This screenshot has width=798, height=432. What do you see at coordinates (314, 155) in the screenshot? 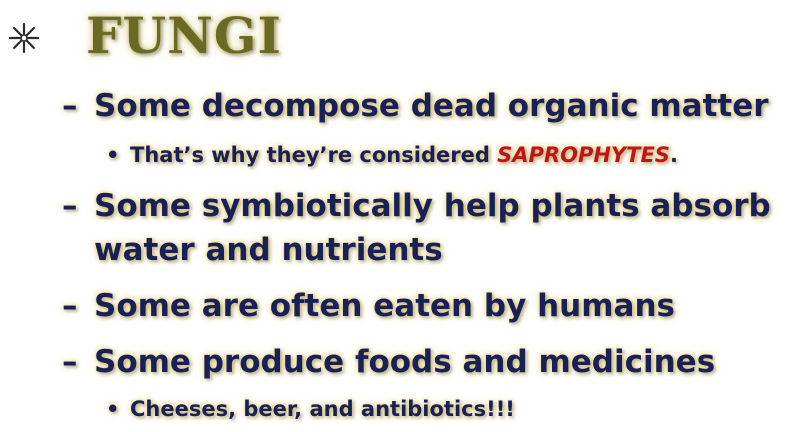
I see `subpoint-text: That’s why they’re considered` at bounding box center [314, 155].